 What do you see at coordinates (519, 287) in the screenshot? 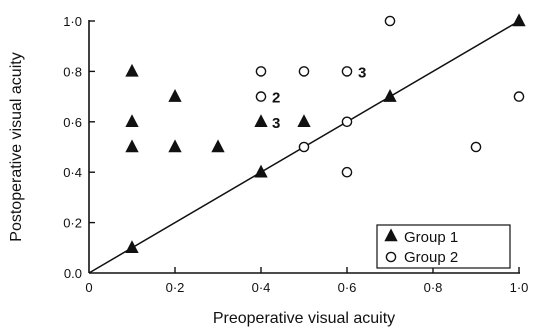
I see `x-tick-label: 1·0` at bounding box center [519, 287].